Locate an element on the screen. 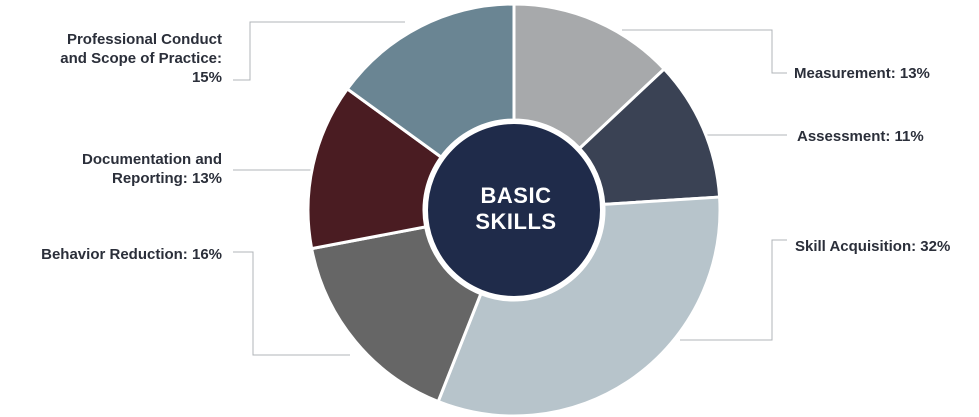  center-label: BASIC SKILLS is located at coordinates (516, 209).